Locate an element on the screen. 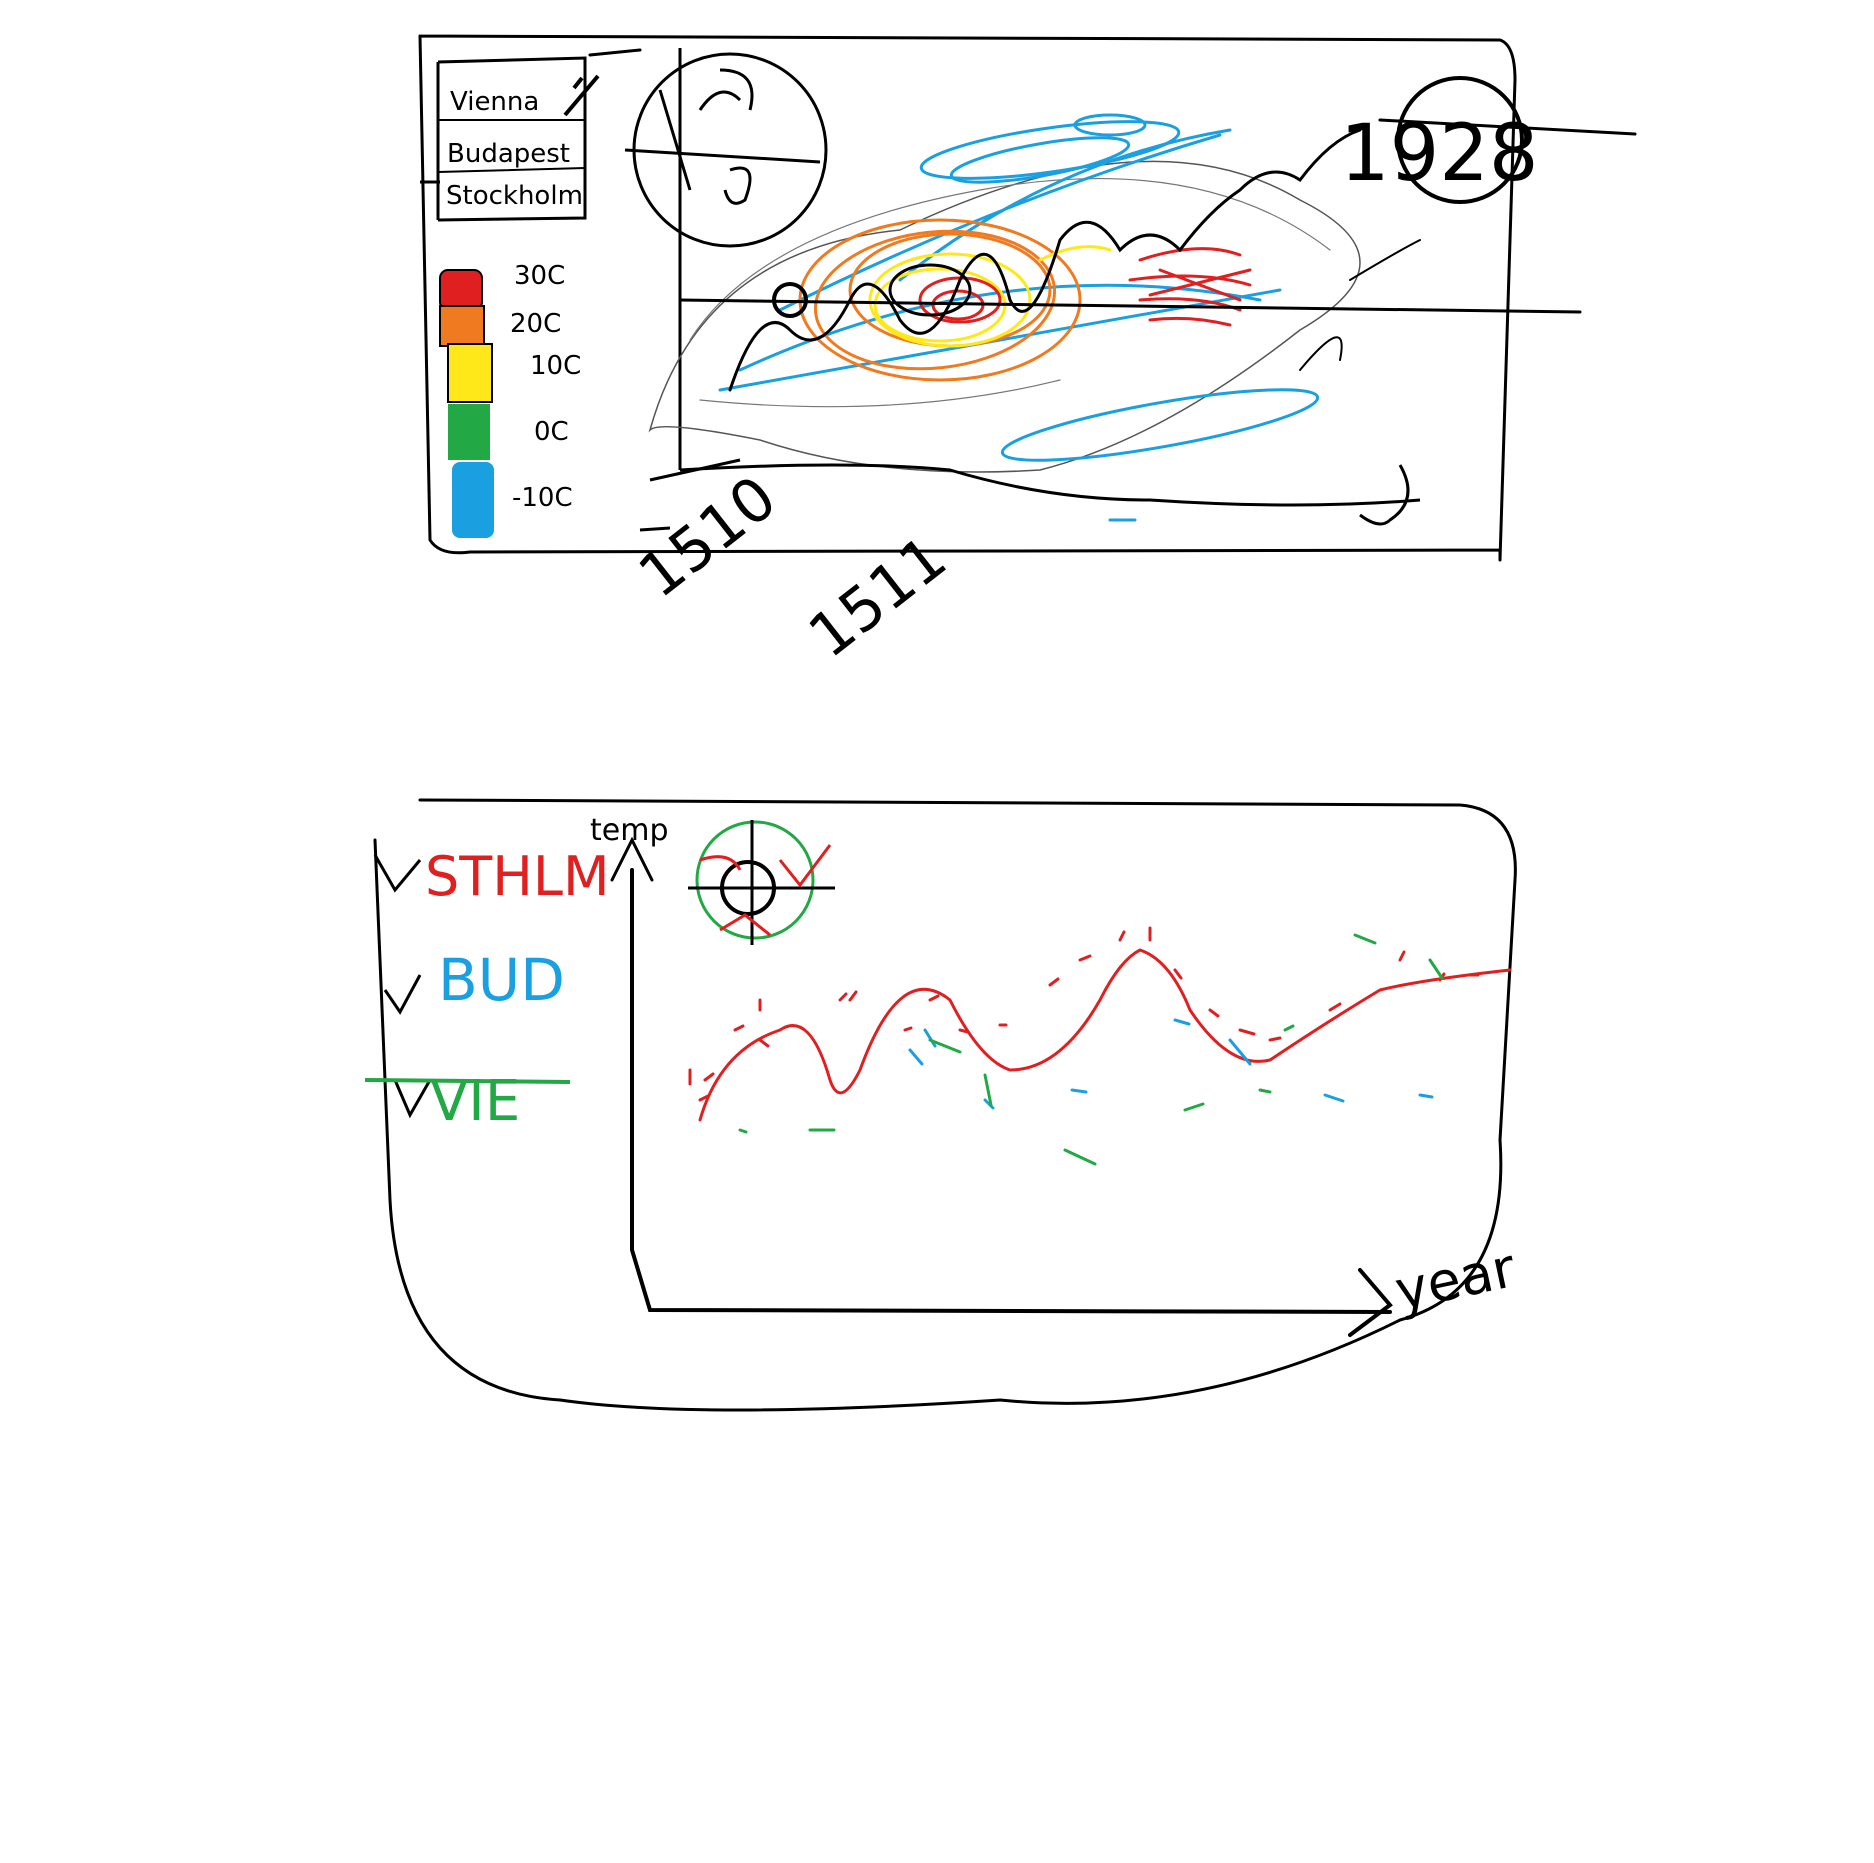 This screenshot has height=1863, width=1874. close-icon is located at coordinates (581, 95).